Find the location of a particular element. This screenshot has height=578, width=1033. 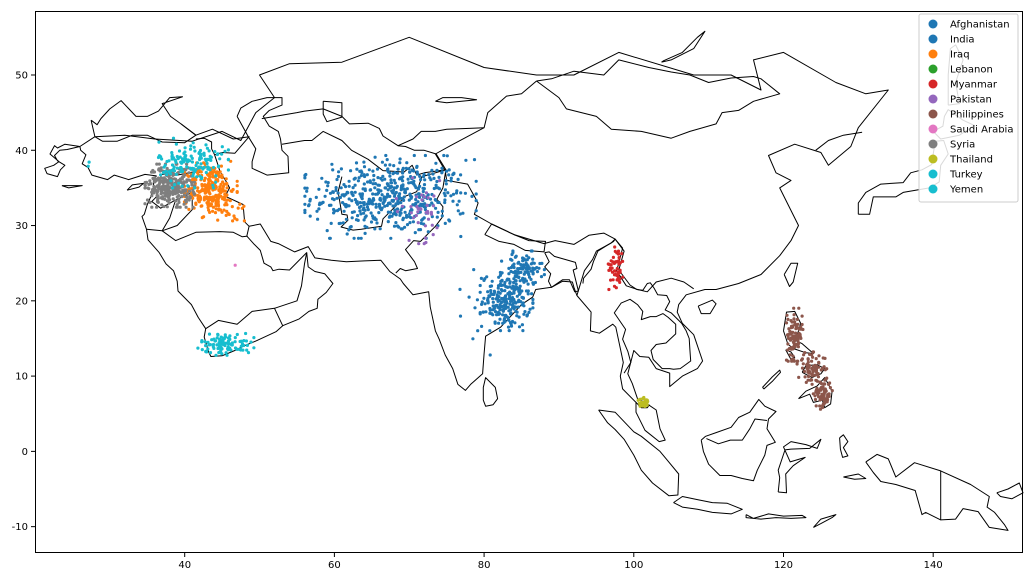

y-tick-label: 20 is located at coordinates (21, 301).